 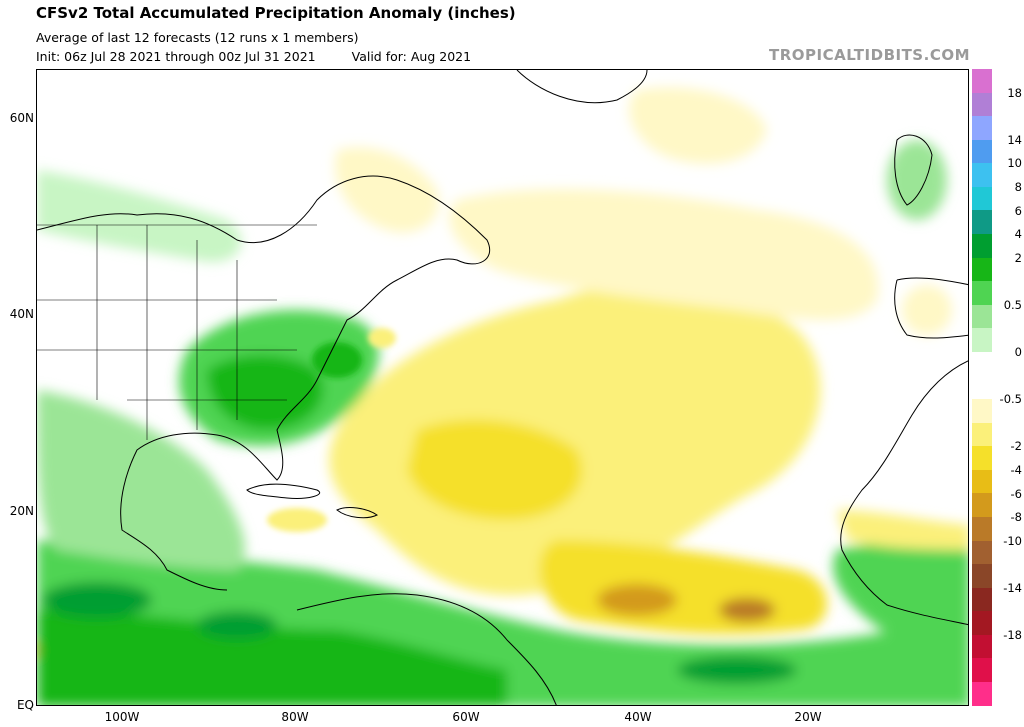 I want to click on lon-label-80w: 80W, so click(x=295, y=717).